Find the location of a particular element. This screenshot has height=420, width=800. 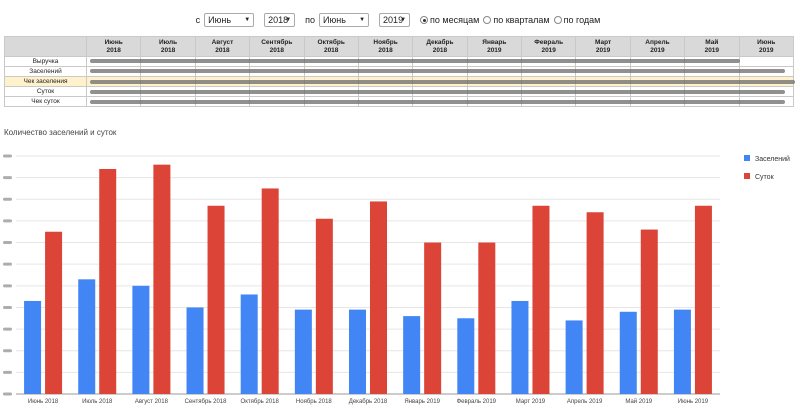

from-month-select: Июнь ▼ is located at coordinates (229, 20).